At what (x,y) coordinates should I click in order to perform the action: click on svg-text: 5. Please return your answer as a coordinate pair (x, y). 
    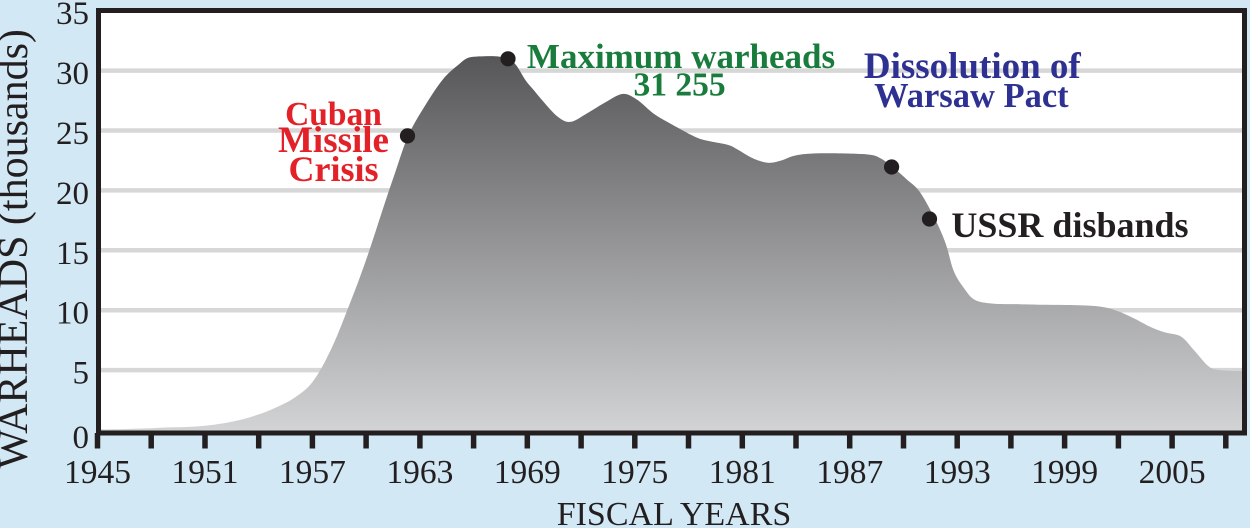
    Looking at the image, I should click on (81, 374).